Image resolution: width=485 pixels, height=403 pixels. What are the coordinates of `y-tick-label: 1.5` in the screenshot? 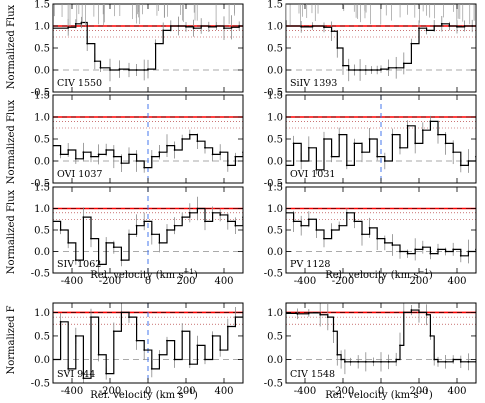 It's located at (42, 188).